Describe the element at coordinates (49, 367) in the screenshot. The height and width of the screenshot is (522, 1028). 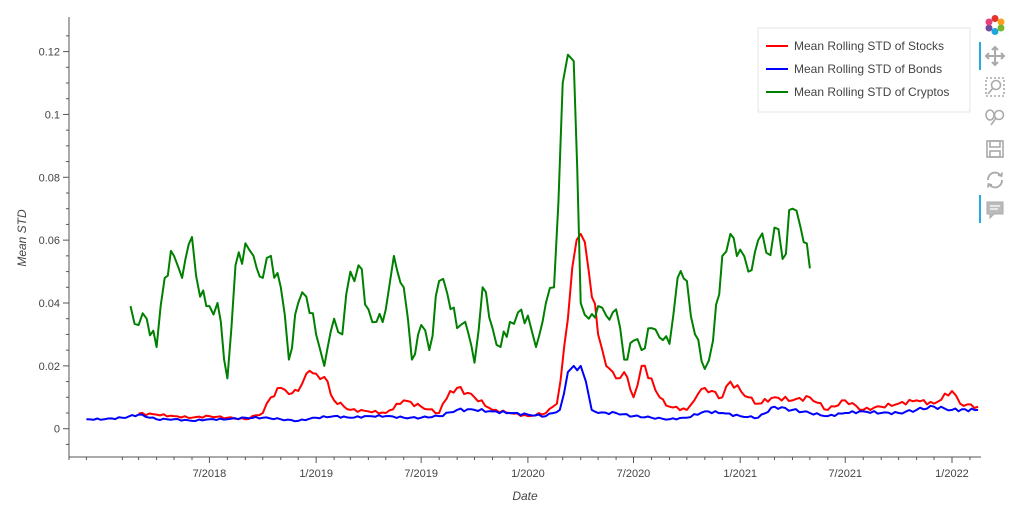
I see `y-tick-label: 0.02` at that location.